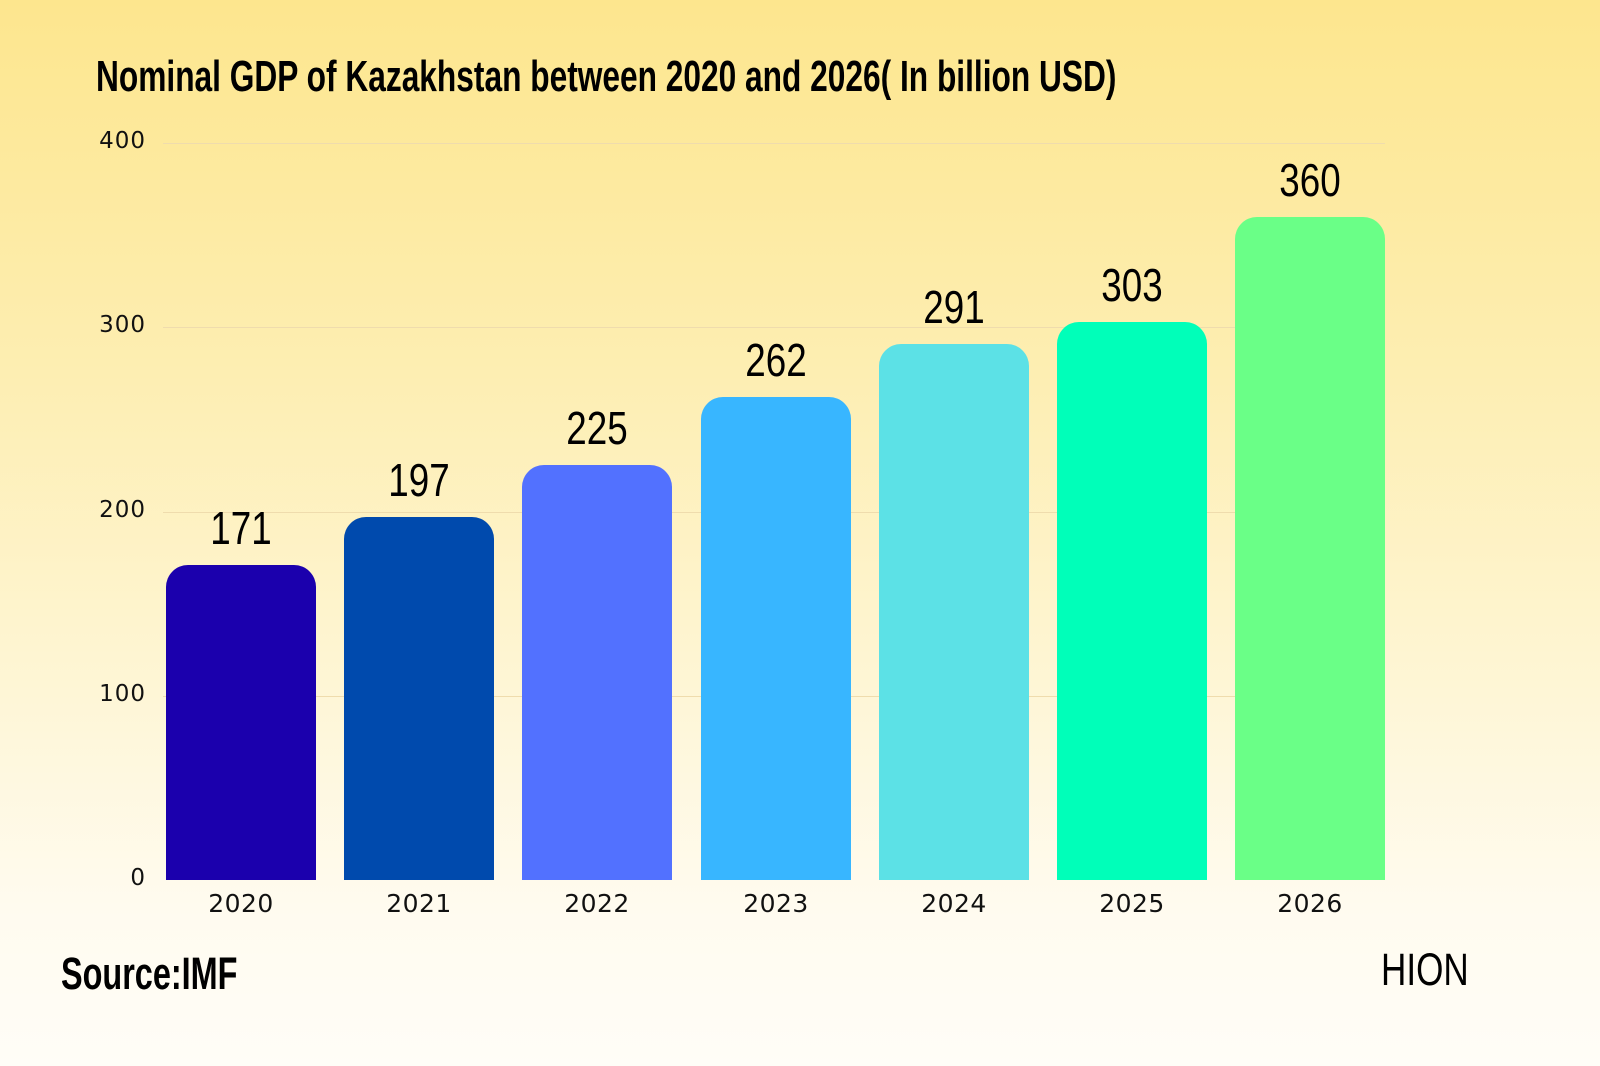  What do you see at coordinates (597, 428) in the screenshot?
I see `bar-value-label: 225` at bounding box center [597, 428].